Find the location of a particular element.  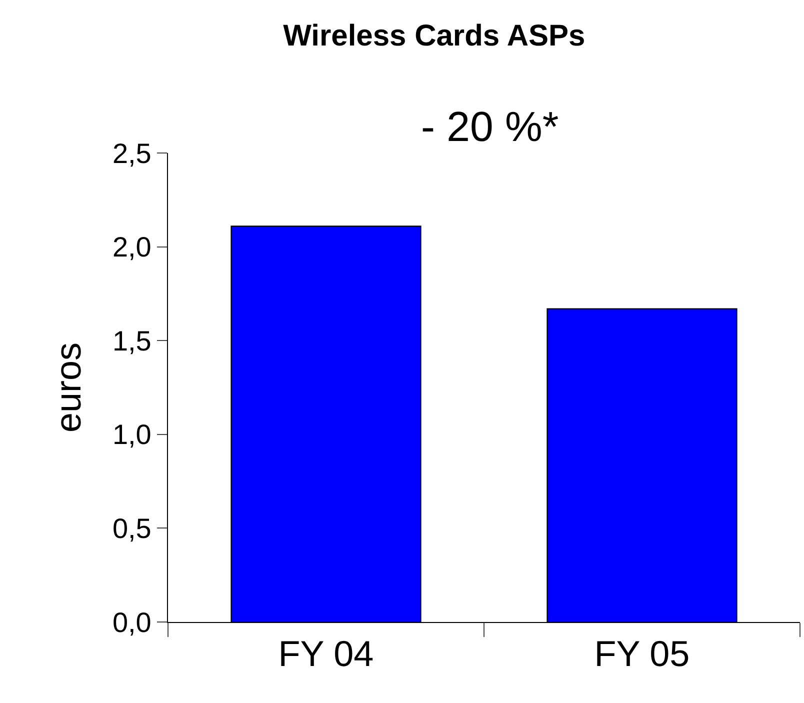

y-tick-label: 0,5 is located at coordinates (132, 528).